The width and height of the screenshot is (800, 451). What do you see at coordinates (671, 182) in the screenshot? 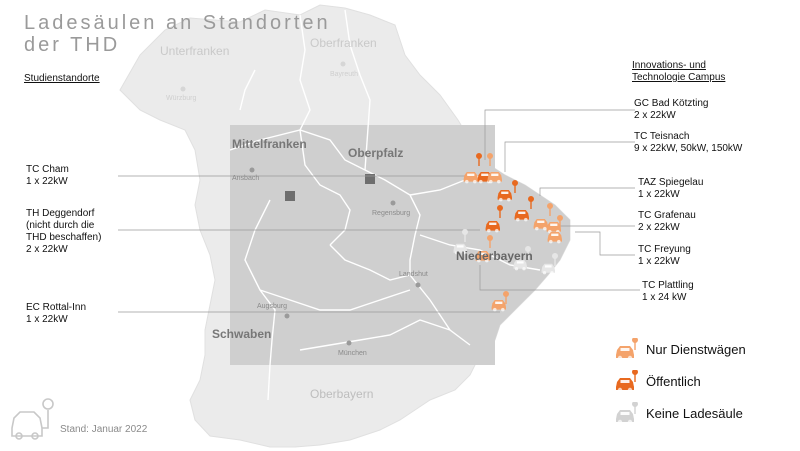
I see `label-taz-spiegelau-name: TAZ Spiegelau` at bounding box center [671, 182].